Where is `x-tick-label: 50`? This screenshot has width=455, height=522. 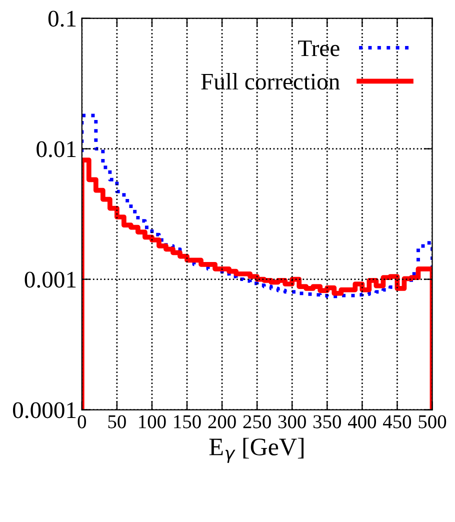
x-tick-label: 50 is located at coordinates (117, 421).